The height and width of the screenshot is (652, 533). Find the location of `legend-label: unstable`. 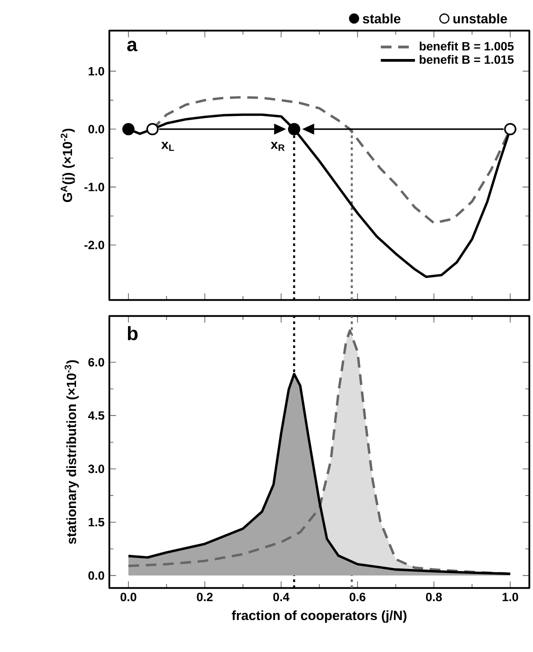

legend-label: unstable is located at coordinates (480, 19).